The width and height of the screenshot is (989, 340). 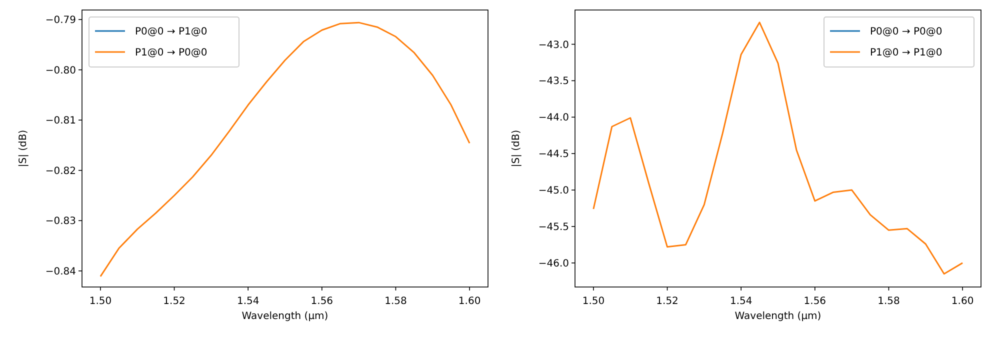 I want to click on y-tick-label: −0.79, so click(x=60, y=20).